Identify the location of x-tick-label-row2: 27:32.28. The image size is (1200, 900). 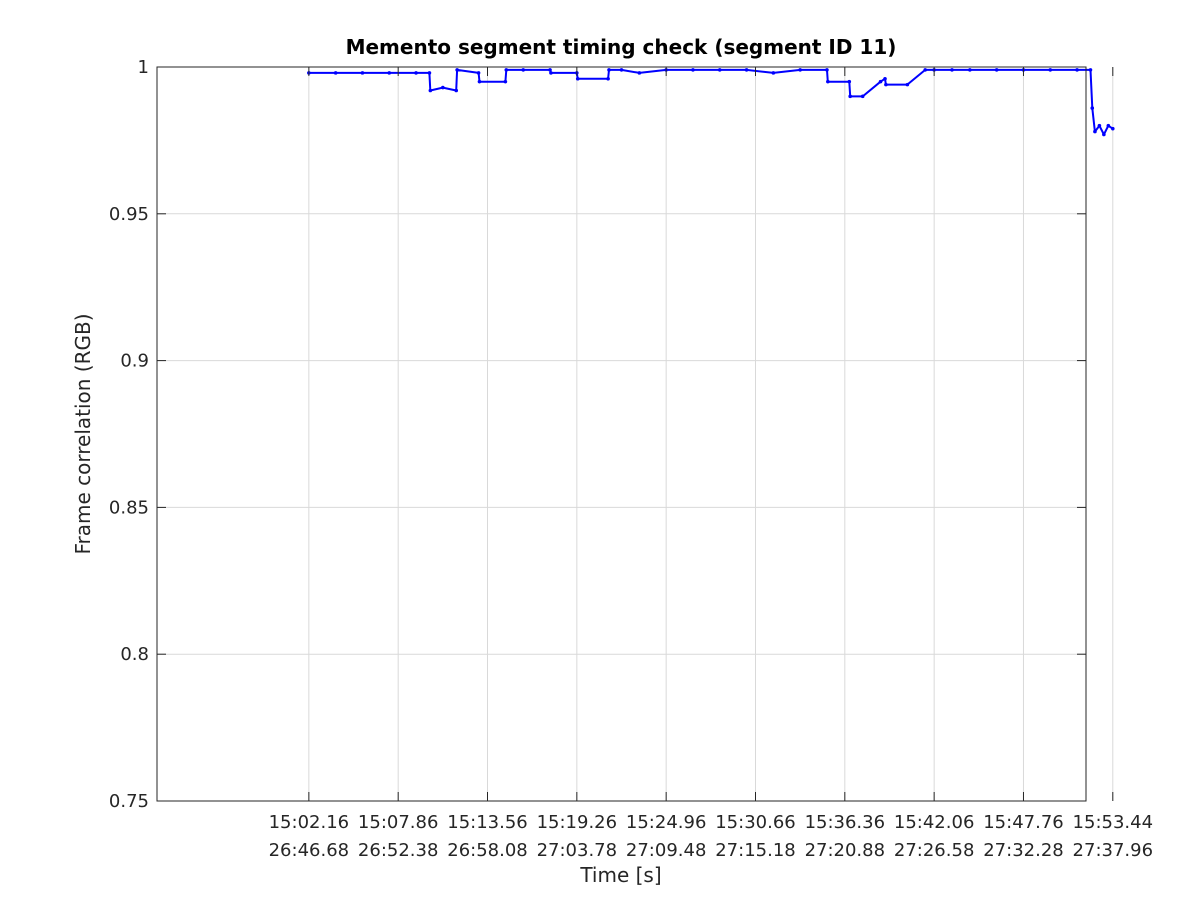
(1023, 850).